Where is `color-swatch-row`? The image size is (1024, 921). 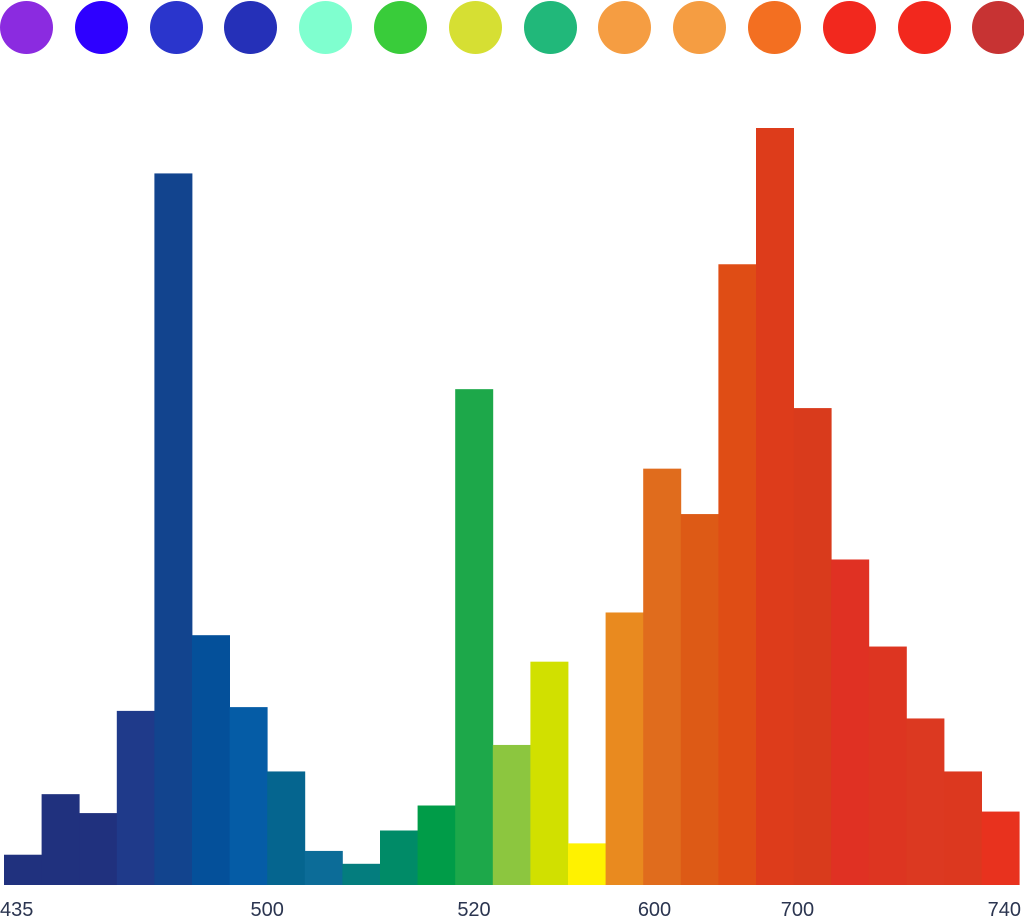
color-swatch-row is located at coordinates (512, 30).